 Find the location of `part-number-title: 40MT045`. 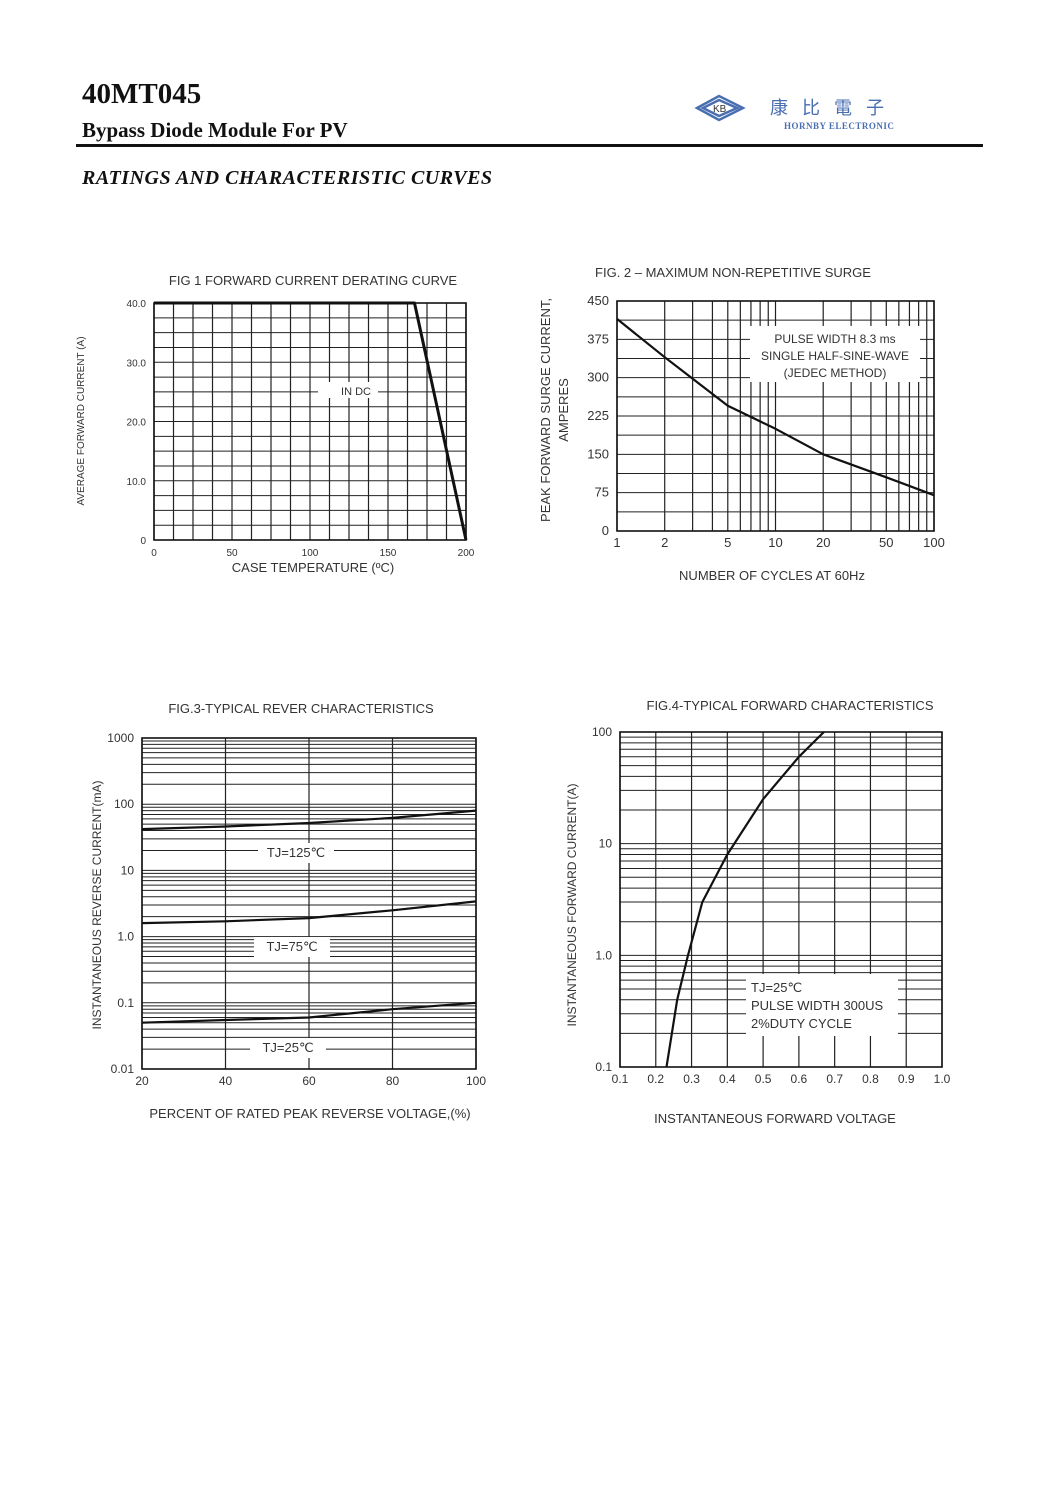

part-number-title: 40MT045 is located at coordinates (142, 94).